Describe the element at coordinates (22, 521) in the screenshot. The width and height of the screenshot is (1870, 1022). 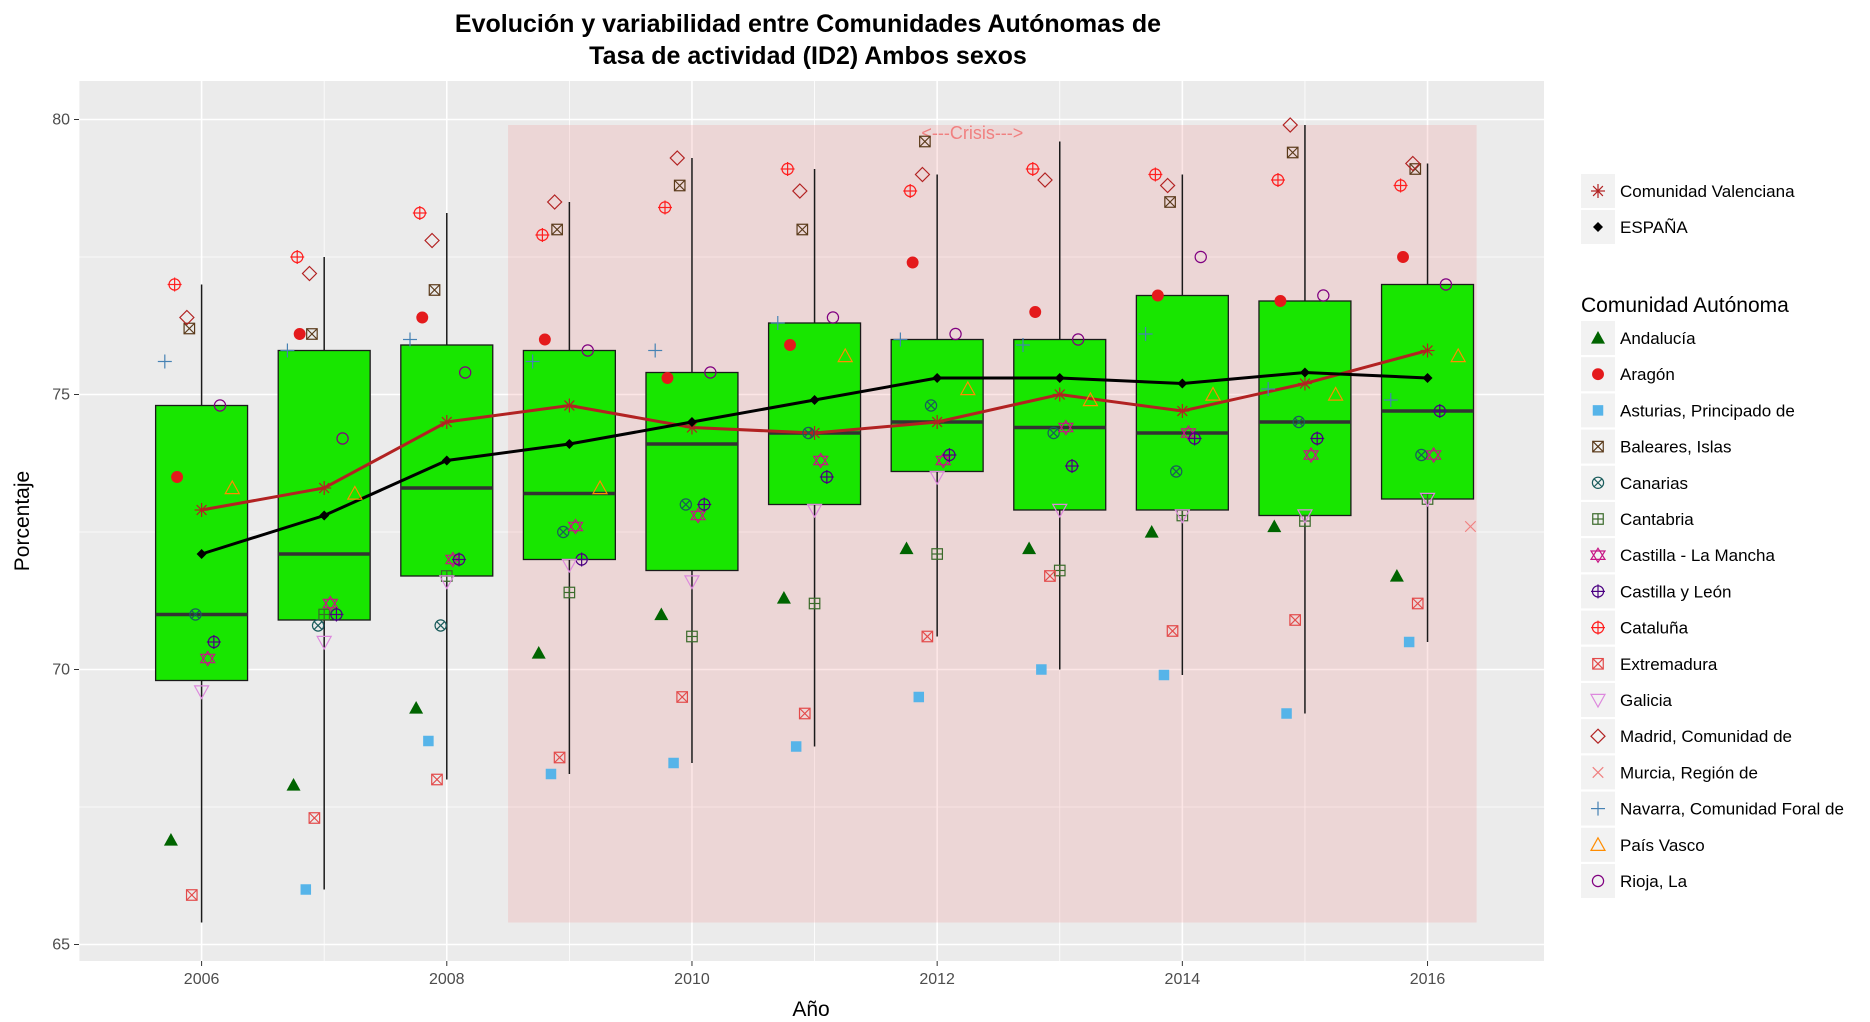
I see `y-axis-label: Porcentaje` at that location.